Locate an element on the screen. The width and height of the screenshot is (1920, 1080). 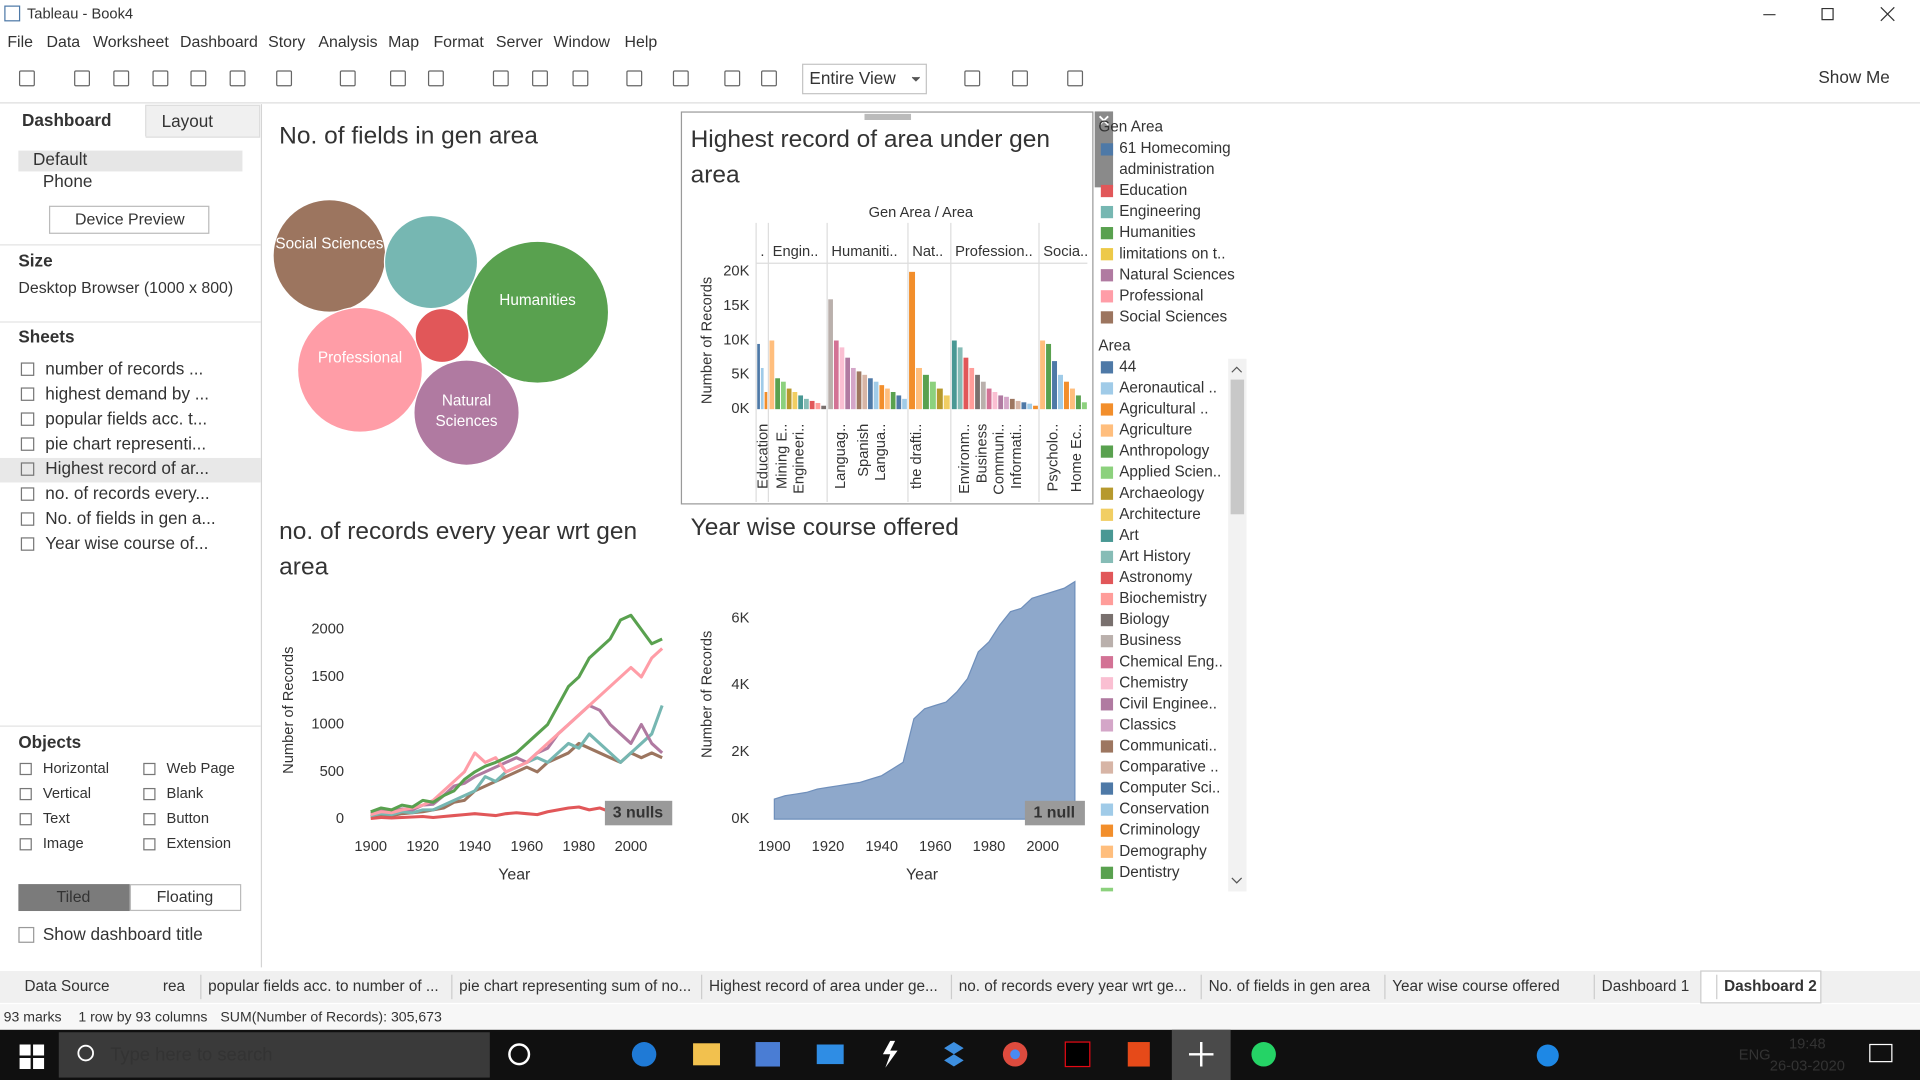
menu-item: Format is located at coordinates (458, 42).